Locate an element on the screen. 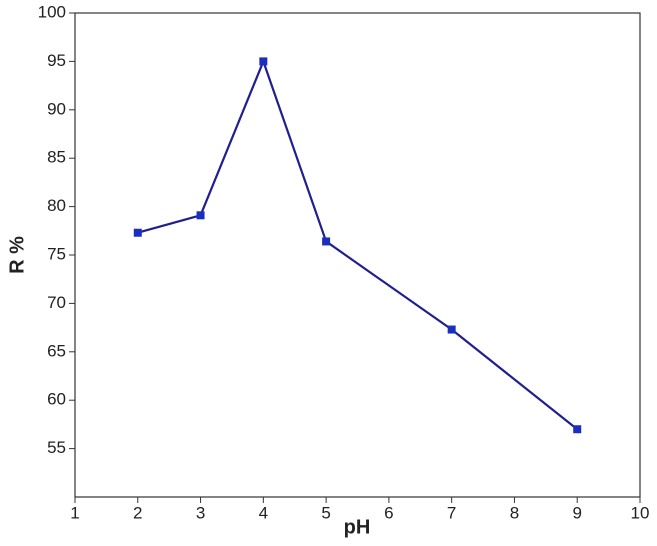 This screenshot has height=546, width=657. x-tick-label: 3 is located at coordinates (200, 512).